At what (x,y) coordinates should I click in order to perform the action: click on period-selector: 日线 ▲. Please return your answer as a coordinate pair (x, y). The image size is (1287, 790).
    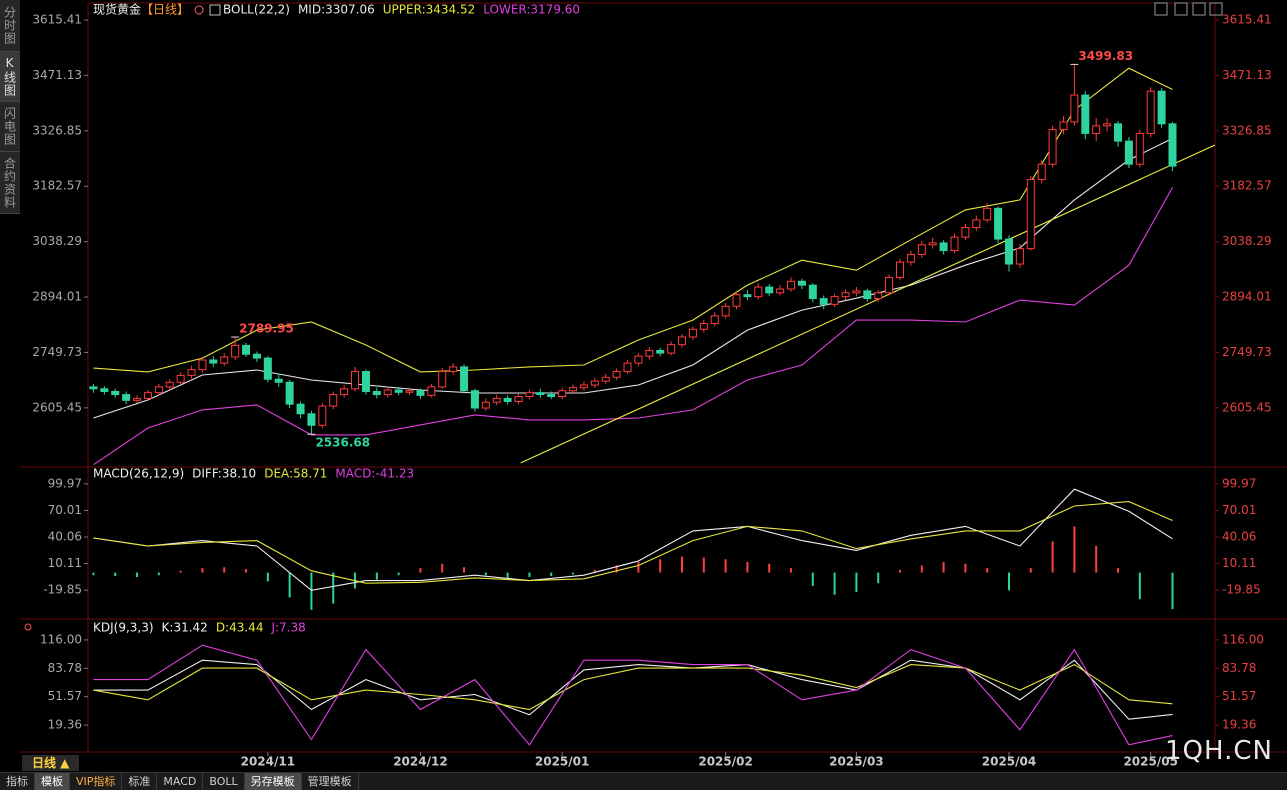
    Looking at the image, I should click on (51, 763).